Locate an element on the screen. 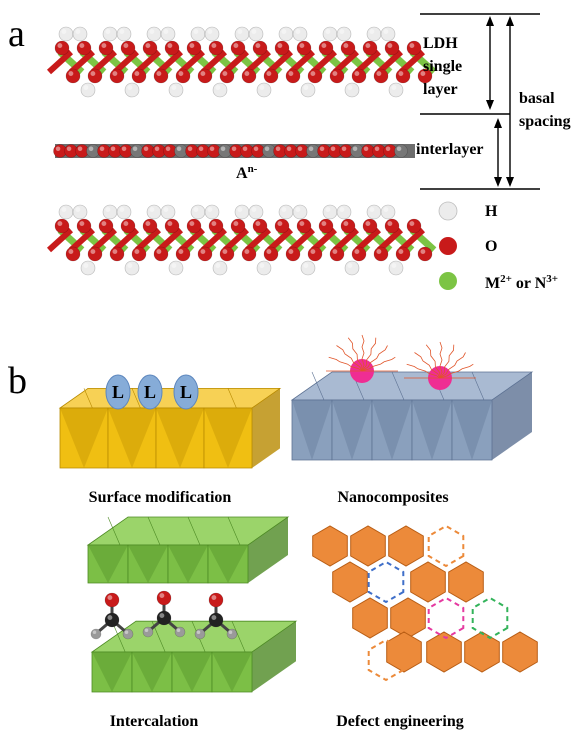 This screenshot has width=587, height=739. anion-label: An- is located at coordinates (247, 172).